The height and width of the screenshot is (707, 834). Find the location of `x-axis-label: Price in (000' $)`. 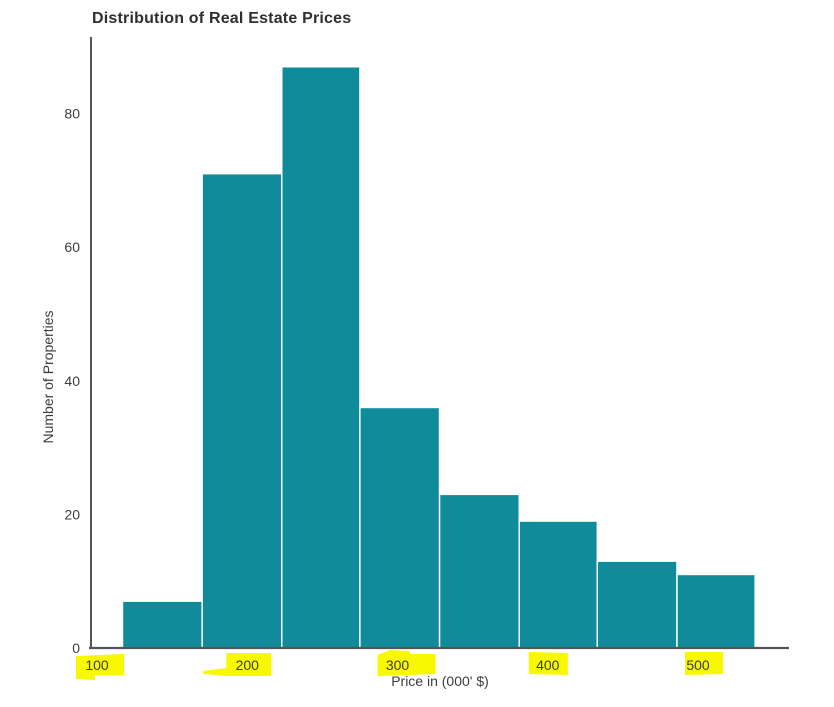

x-axis-label: Price in (000' $) is located at coordinates (440, 681).